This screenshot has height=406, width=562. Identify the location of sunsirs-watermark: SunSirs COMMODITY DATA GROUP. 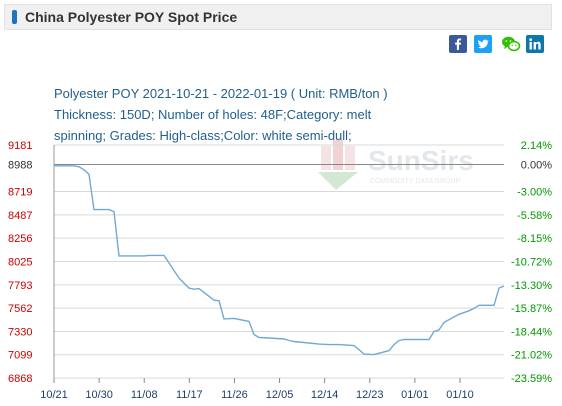
(396, 165).